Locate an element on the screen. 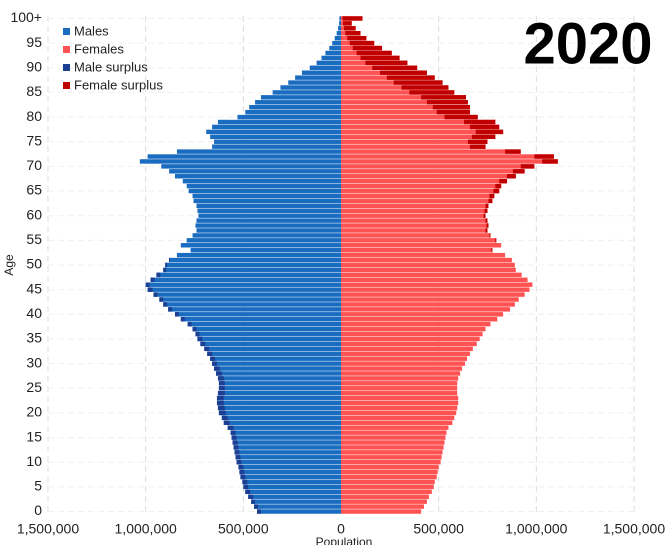  x-tick-label: 1,500,000 is located at coordinates (634, 529).